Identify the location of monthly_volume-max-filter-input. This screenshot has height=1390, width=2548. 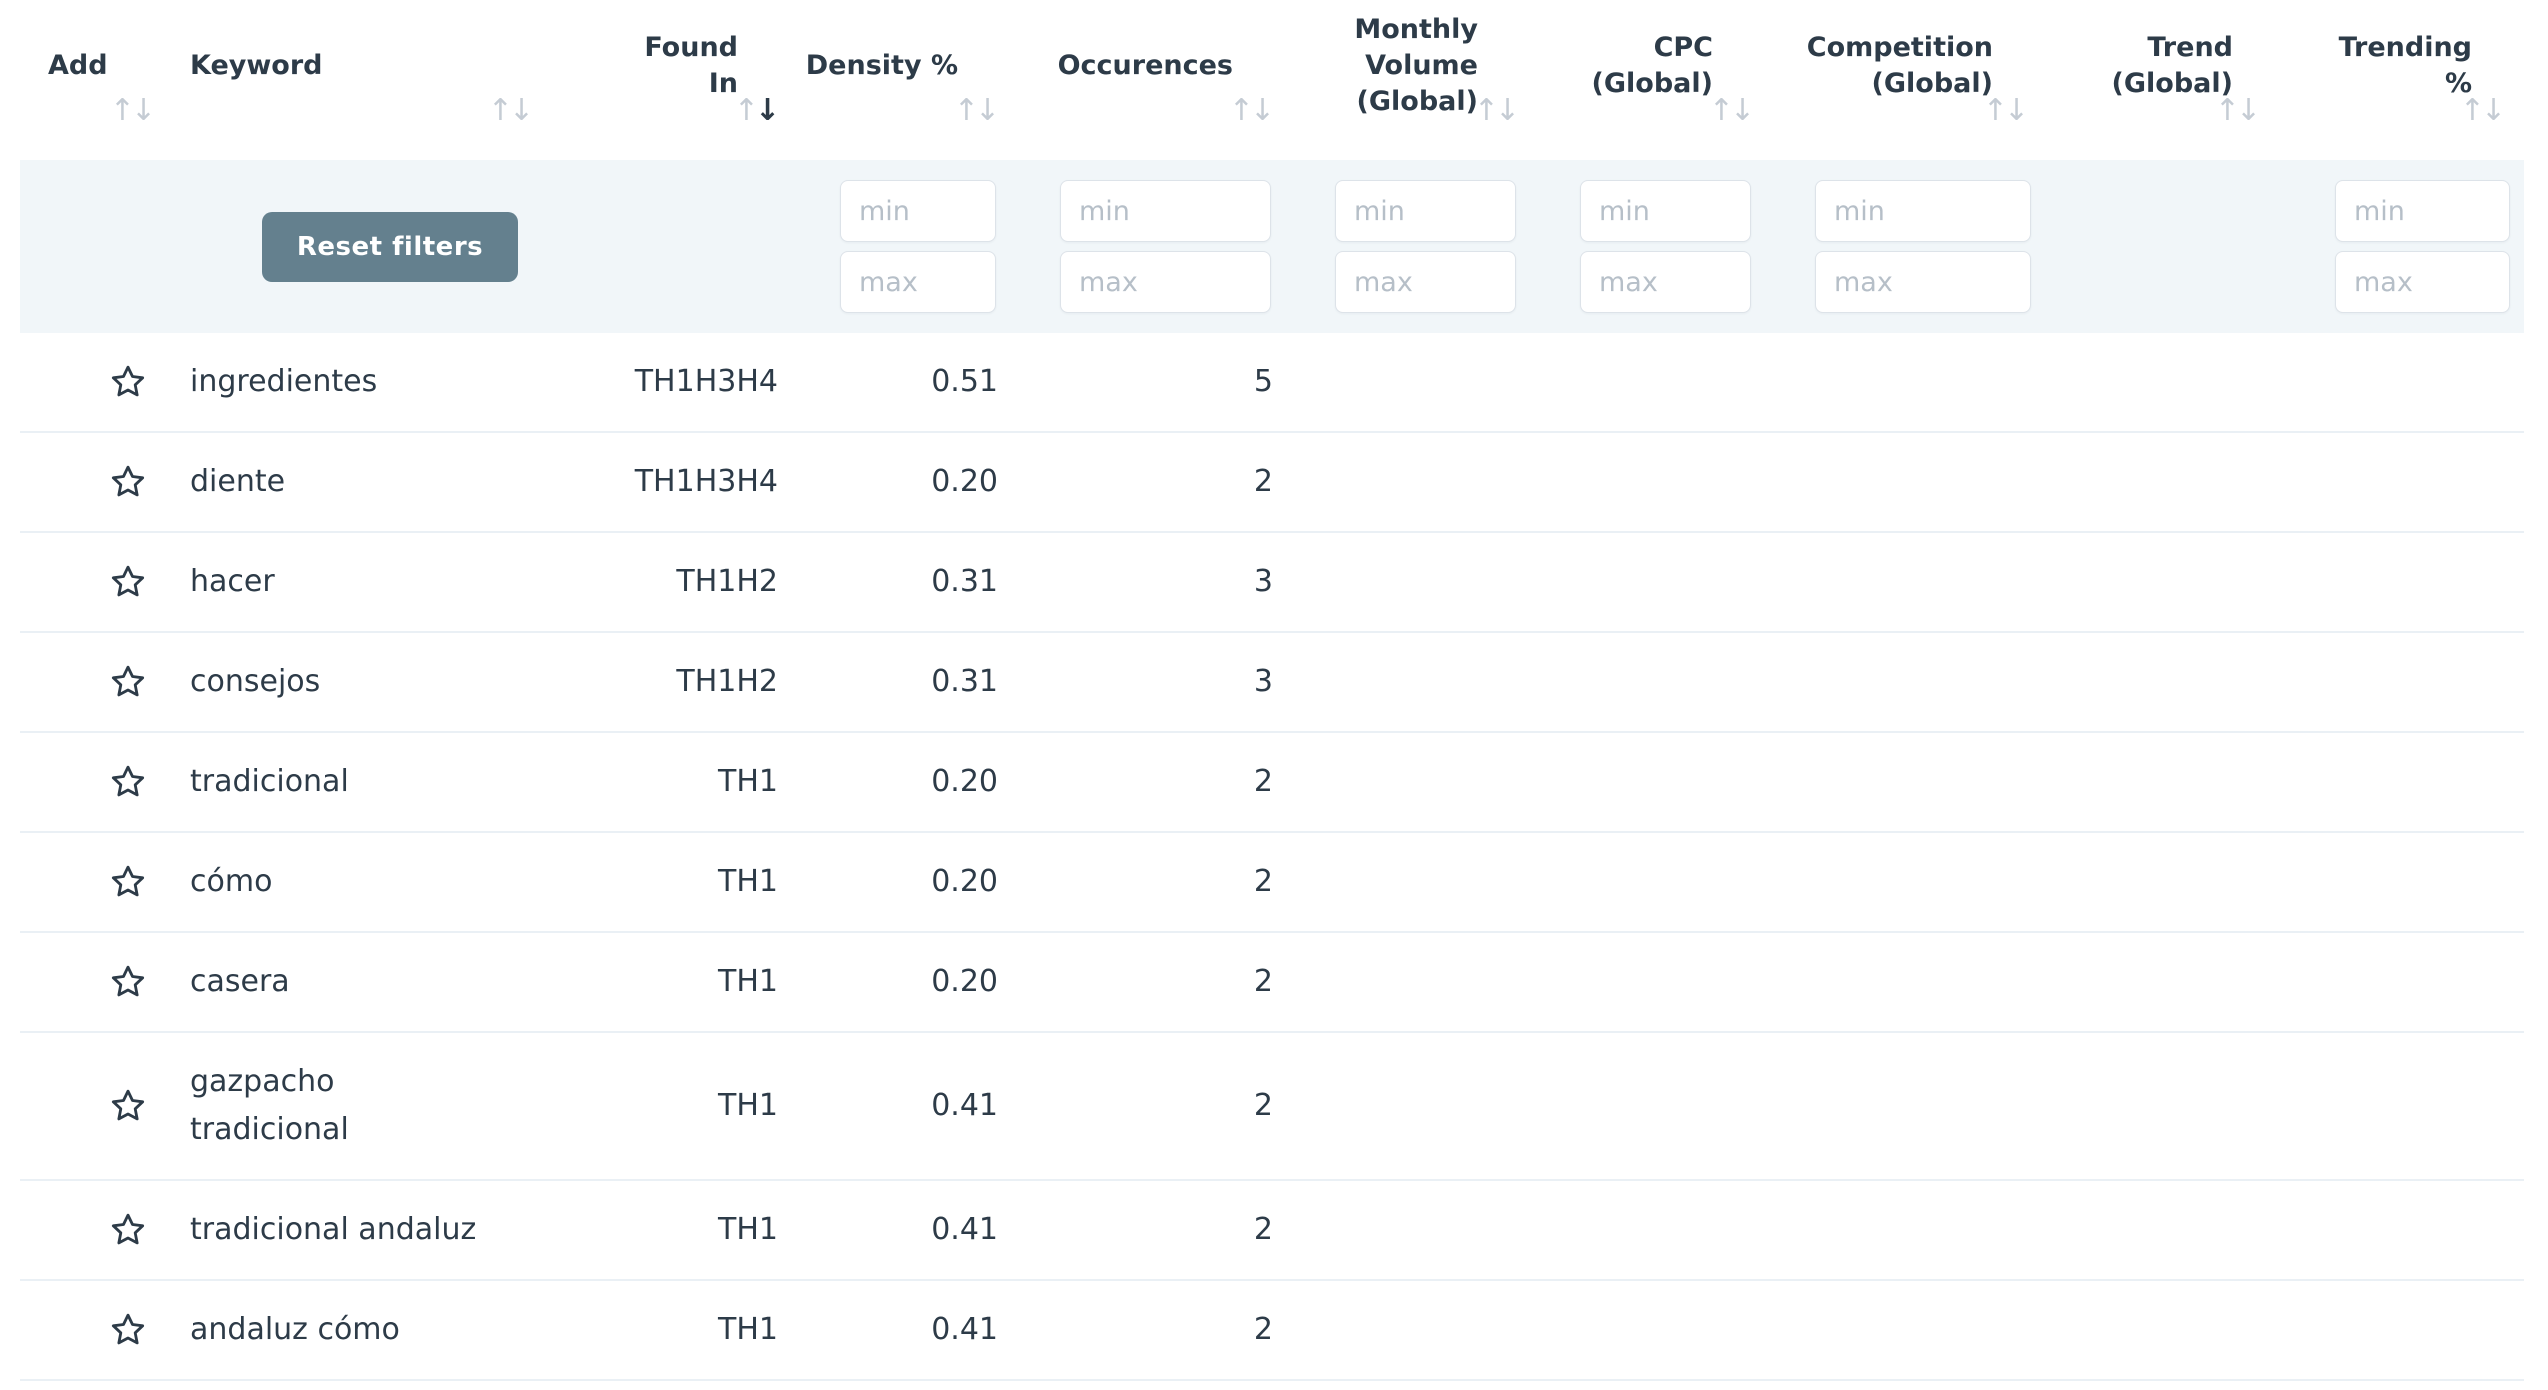
(1425, 282).